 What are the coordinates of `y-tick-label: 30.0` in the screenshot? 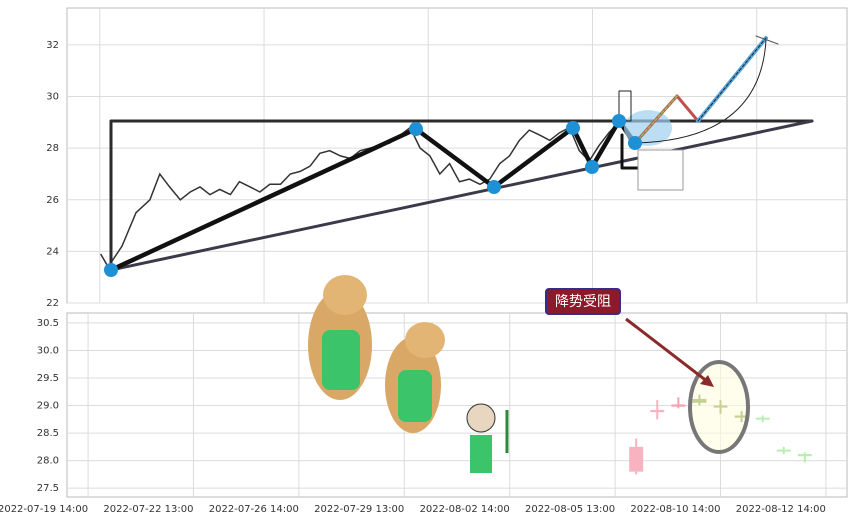 It's located at (48, 350).